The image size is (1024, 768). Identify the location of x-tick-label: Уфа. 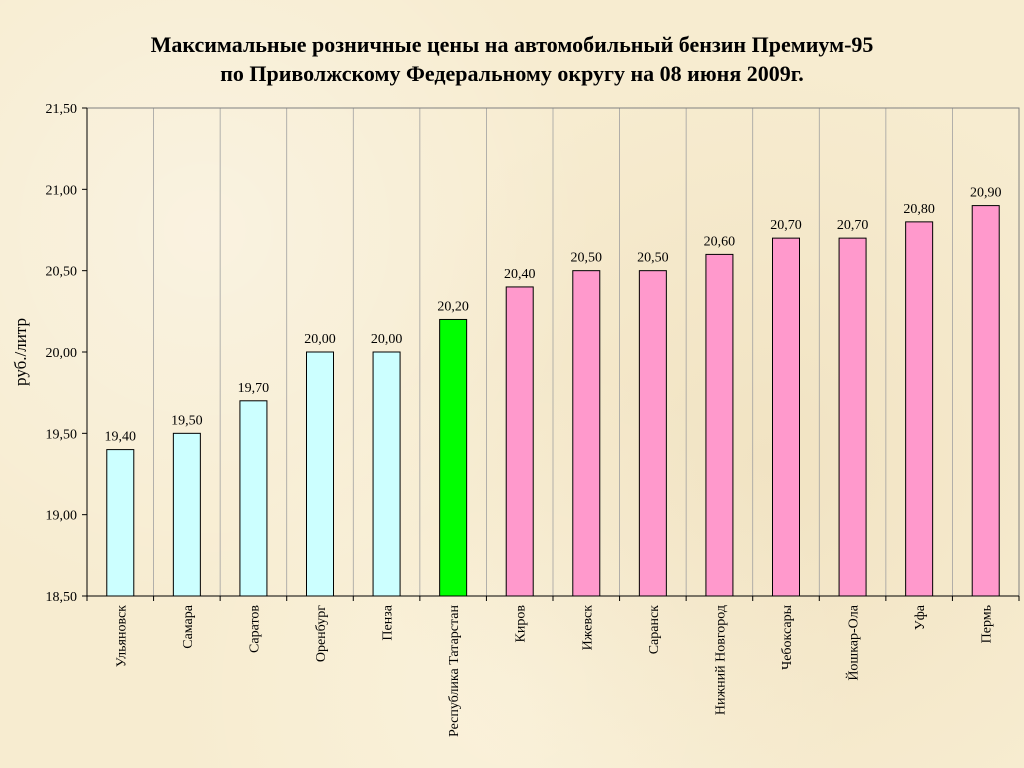
(920, 617).